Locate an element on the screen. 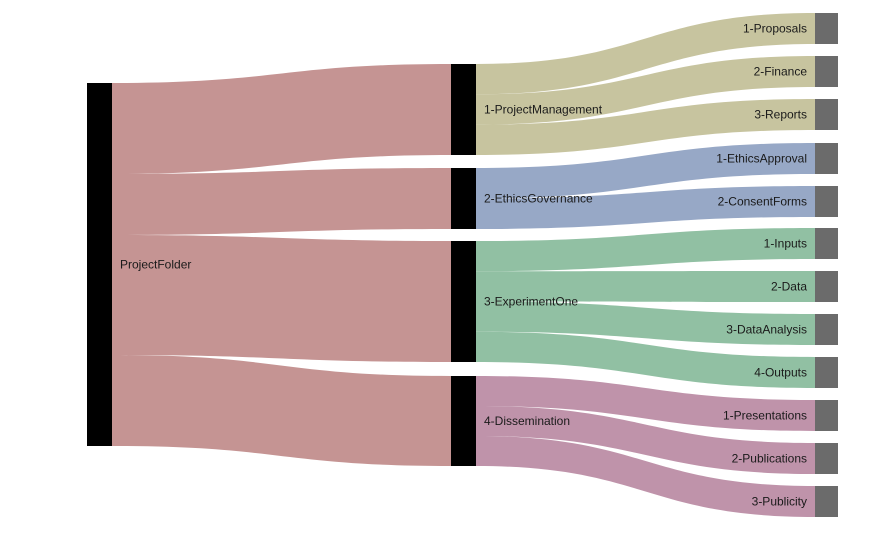 The height and width of the screenshot is (550, 877). node-label-ex3: 3-DataAnalysis is located at coordinates (766, 330).